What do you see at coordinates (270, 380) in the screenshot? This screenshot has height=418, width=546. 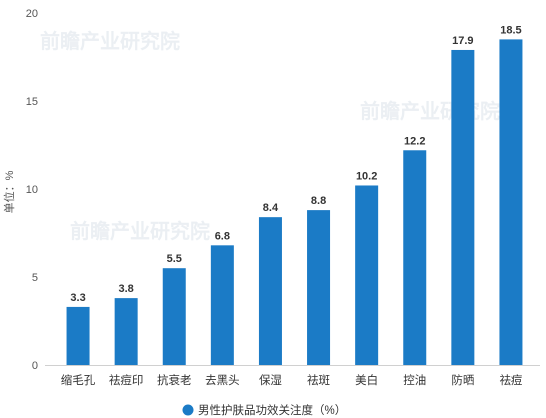 I see `x-tick-label: 保湿` at bounding box center [270, 380].